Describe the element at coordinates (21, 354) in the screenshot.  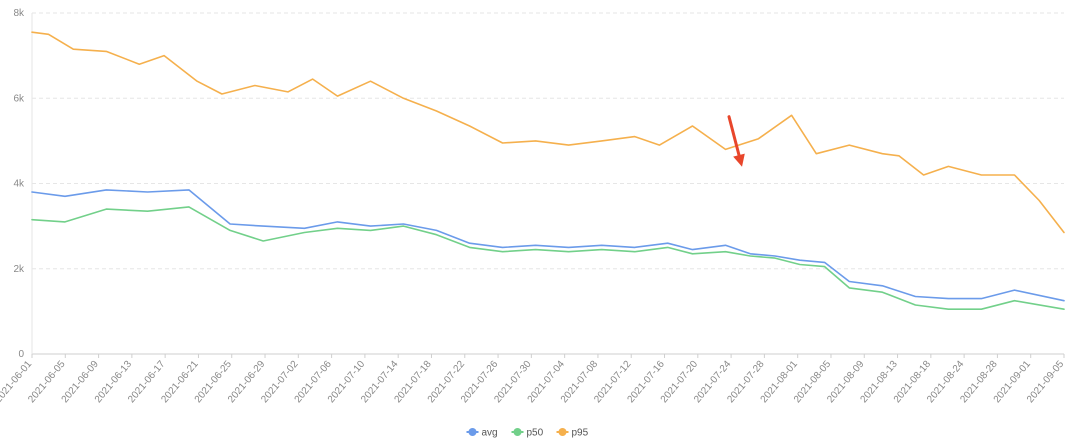
I see `y-tick-label: 0` at that location.